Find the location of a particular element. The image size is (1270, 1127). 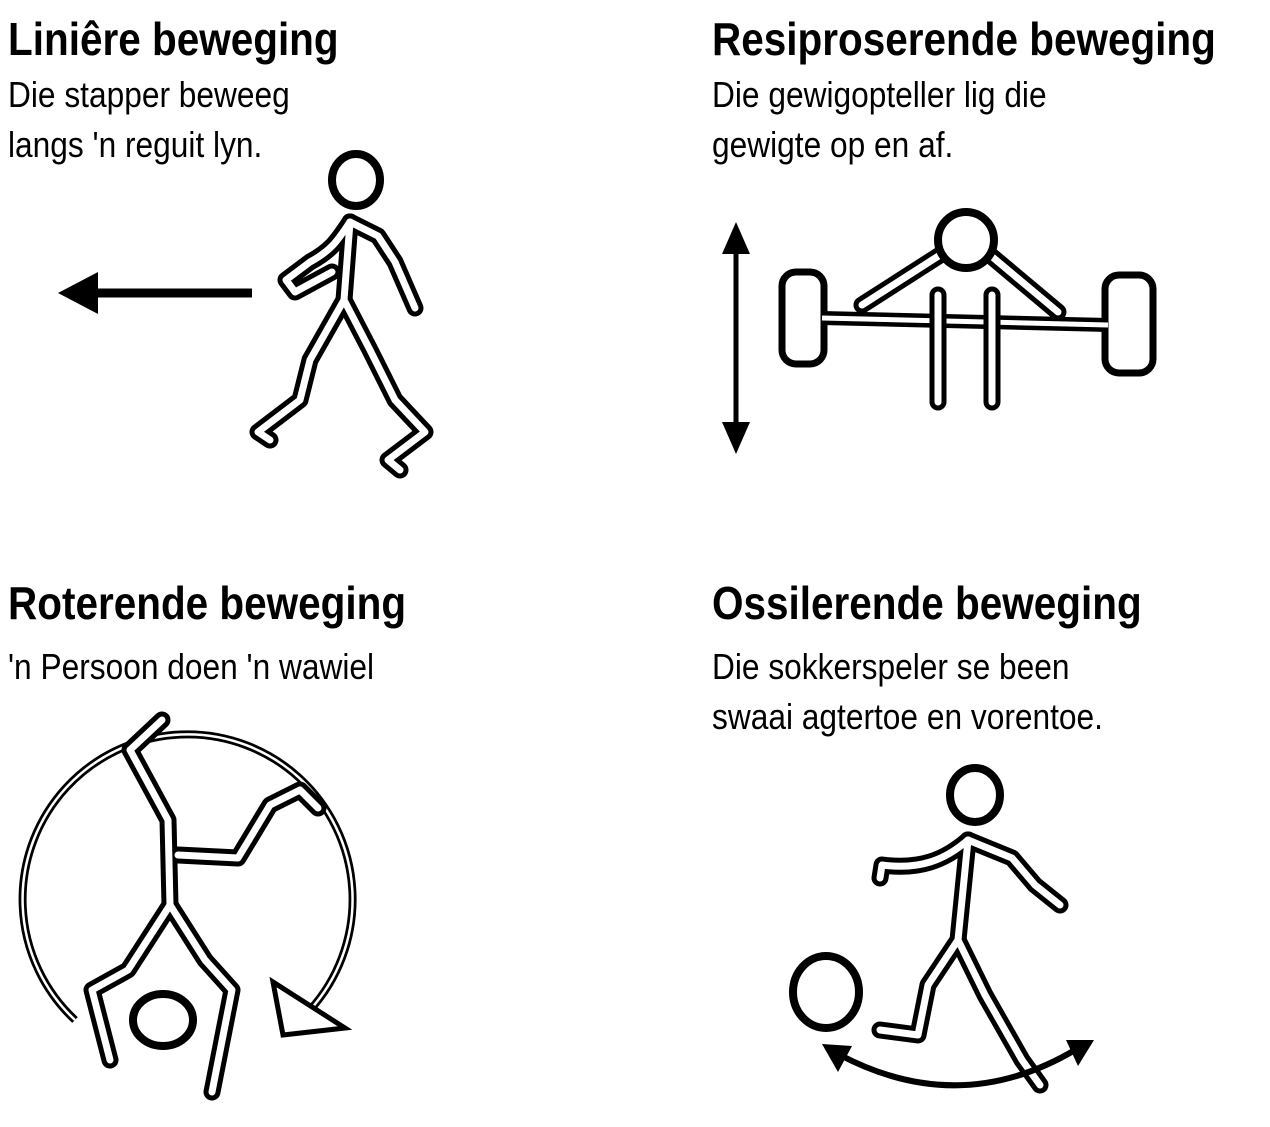

cartwheel-figure-icon is located at coordinates (205, 906).